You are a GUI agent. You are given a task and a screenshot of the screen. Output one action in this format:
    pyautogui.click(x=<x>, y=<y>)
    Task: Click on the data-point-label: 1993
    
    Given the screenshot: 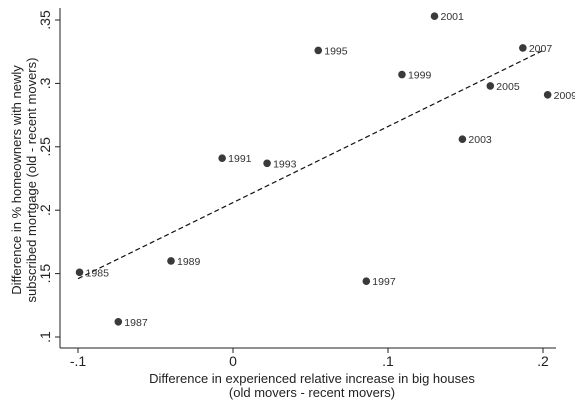 What is the action you would take?
    pyautogui.click(x=285, y=164)
    